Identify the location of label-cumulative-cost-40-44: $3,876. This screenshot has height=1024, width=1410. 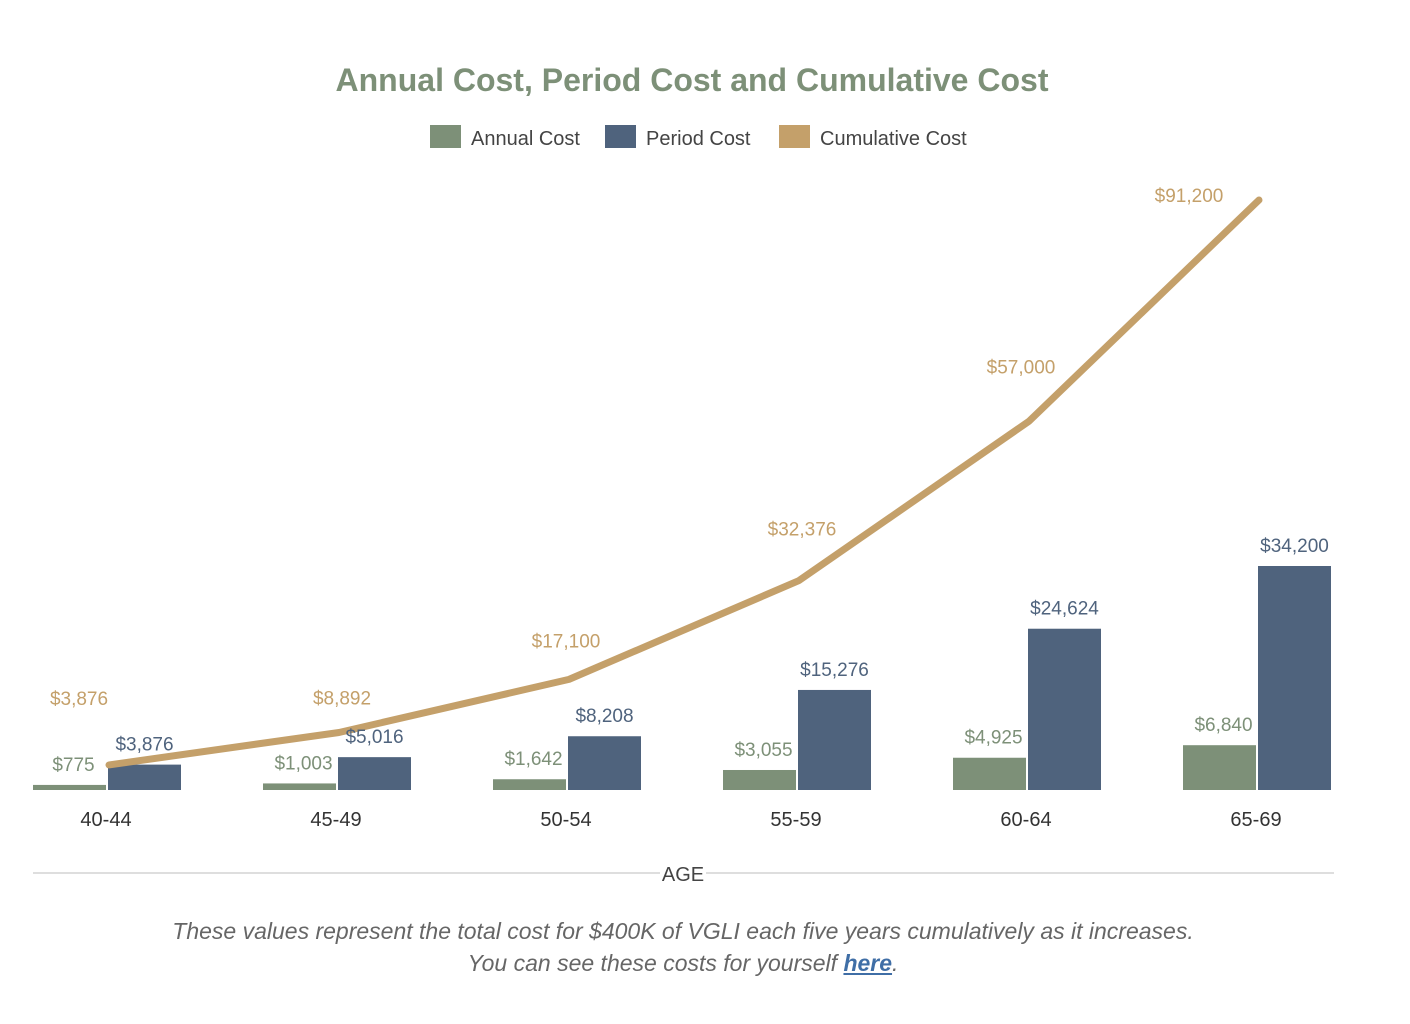
(79, 699).